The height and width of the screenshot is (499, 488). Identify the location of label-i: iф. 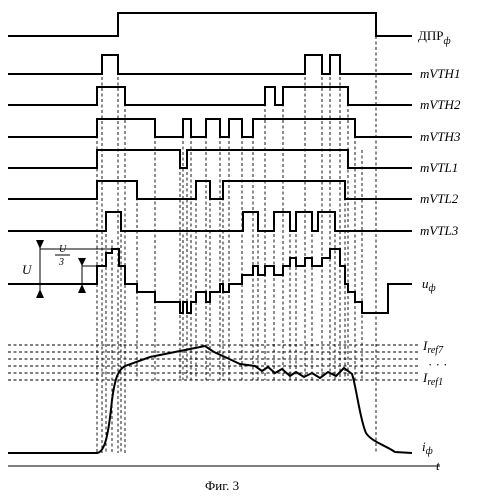
(427, 448).